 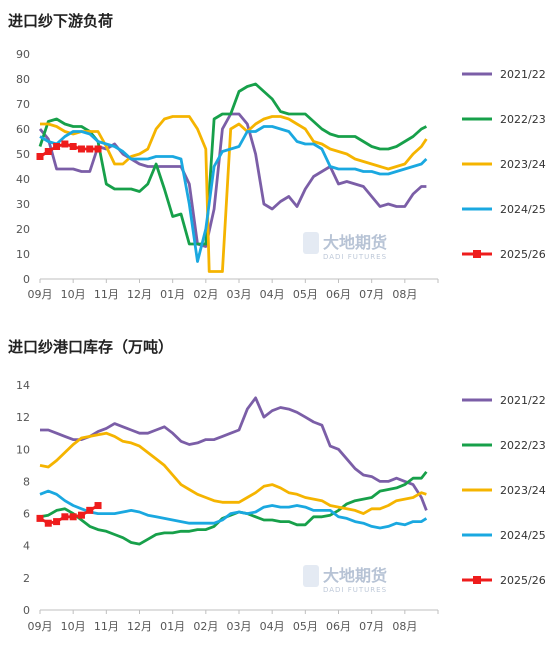 What do you see at coordinates (91, 347) in the screenshot?
I see `chart-title: 进口纱港口库存（万吨）` at bounding box center [91, 347].